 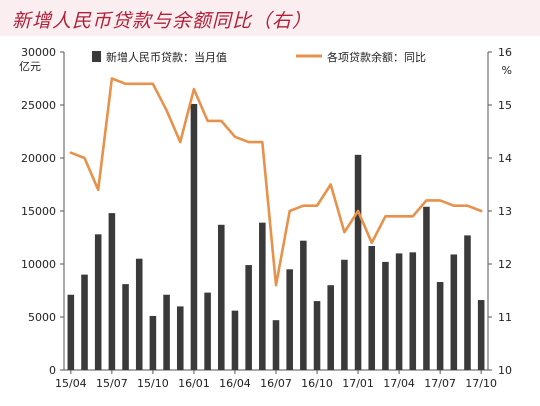 What do you see at coordinates (162, 21) in the screenshot?
I see `chart-title: 新增人民币贷款与余额同比（右）` at bounding box center [162, 21].